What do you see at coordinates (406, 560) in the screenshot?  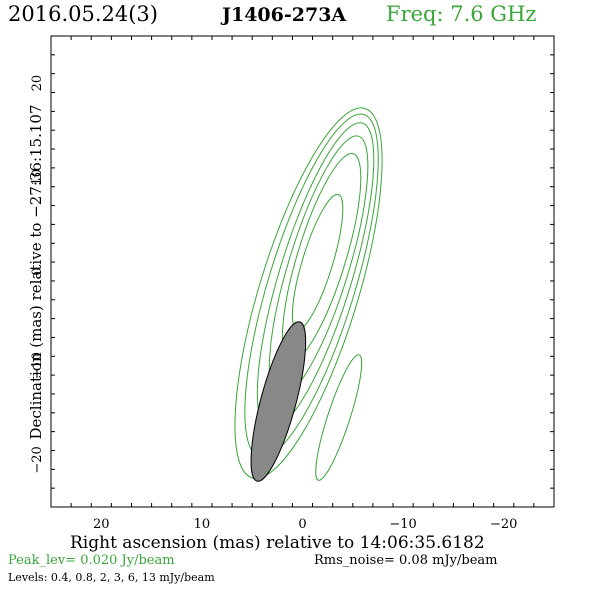 I see `rms-noise: Rms_noise= 0.08 mJy/beam` at bounding box center [406, 560].